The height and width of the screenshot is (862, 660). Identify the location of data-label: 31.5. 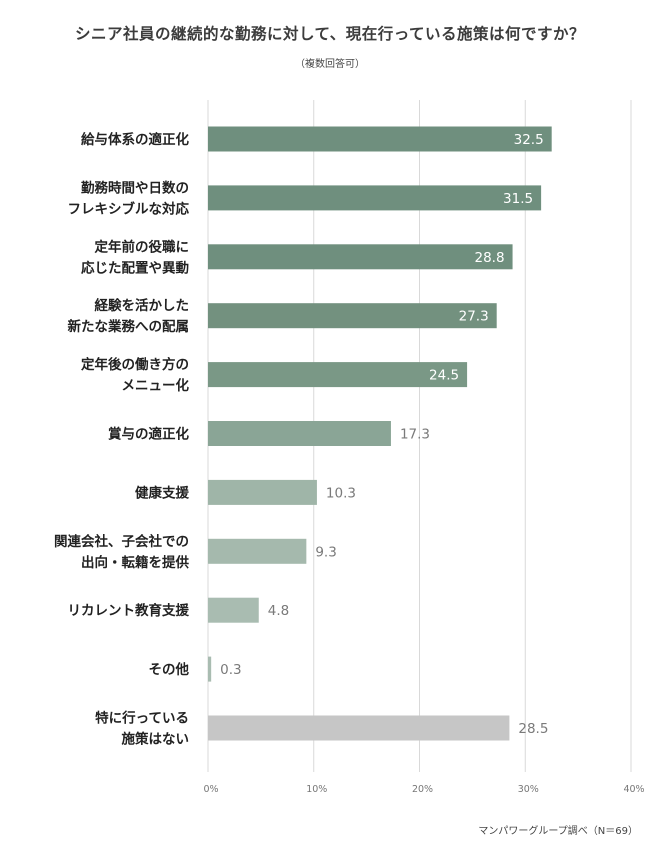
(518, 199).